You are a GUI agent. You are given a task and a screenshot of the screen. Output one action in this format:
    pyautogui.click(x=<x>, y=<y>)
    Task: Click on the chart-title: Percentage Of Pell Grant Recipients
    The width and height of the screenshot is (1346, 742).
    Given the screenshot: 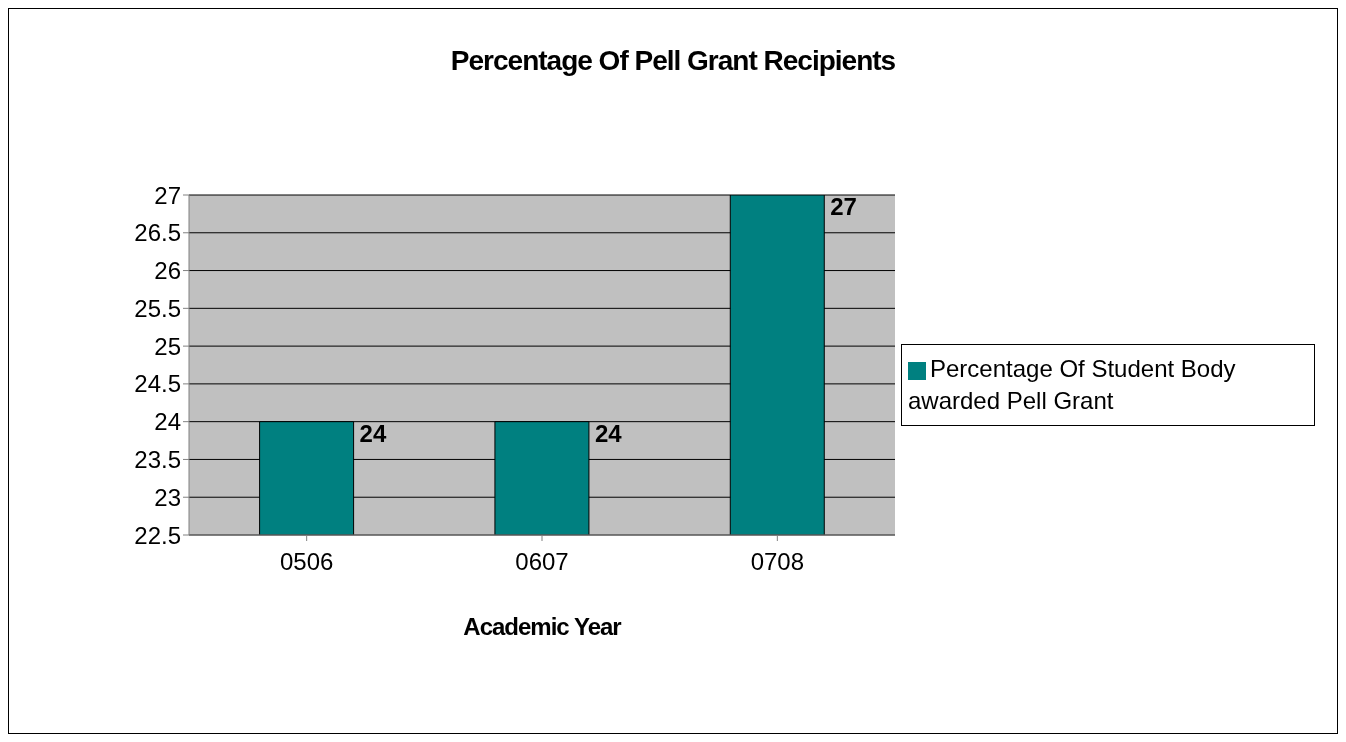 What is the action you would take?
    pyautogui.click(x=673, y=61)
    